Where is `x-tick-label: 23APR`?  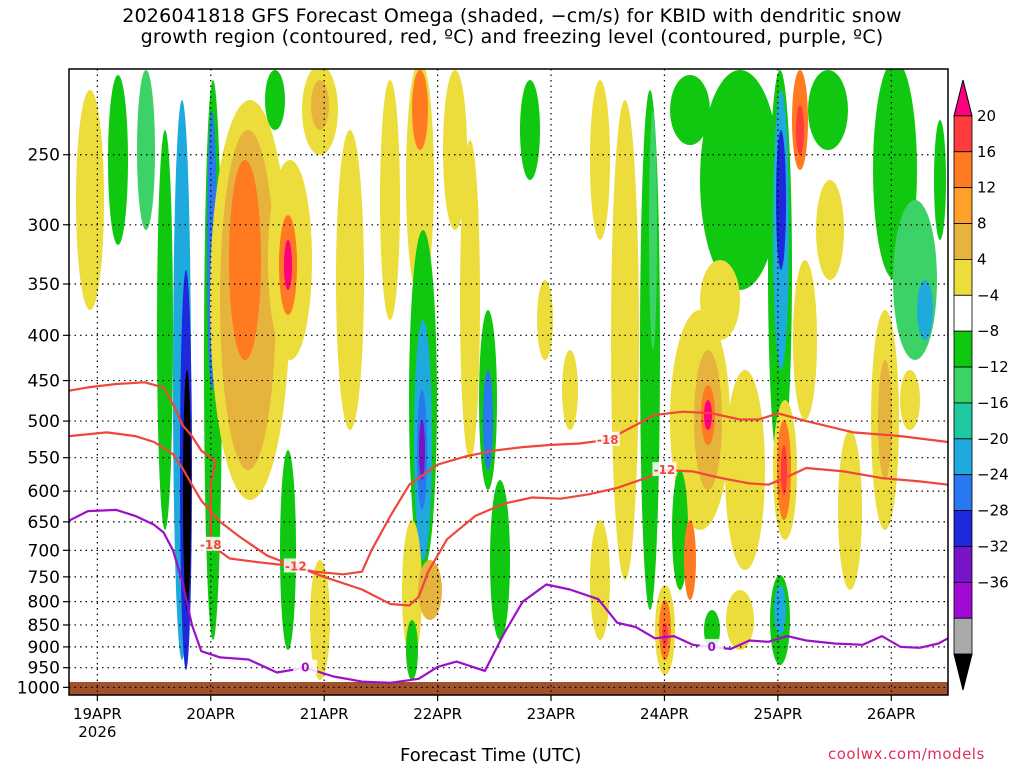 x-tick-label: 23APR is located at coordinates (551, 714).